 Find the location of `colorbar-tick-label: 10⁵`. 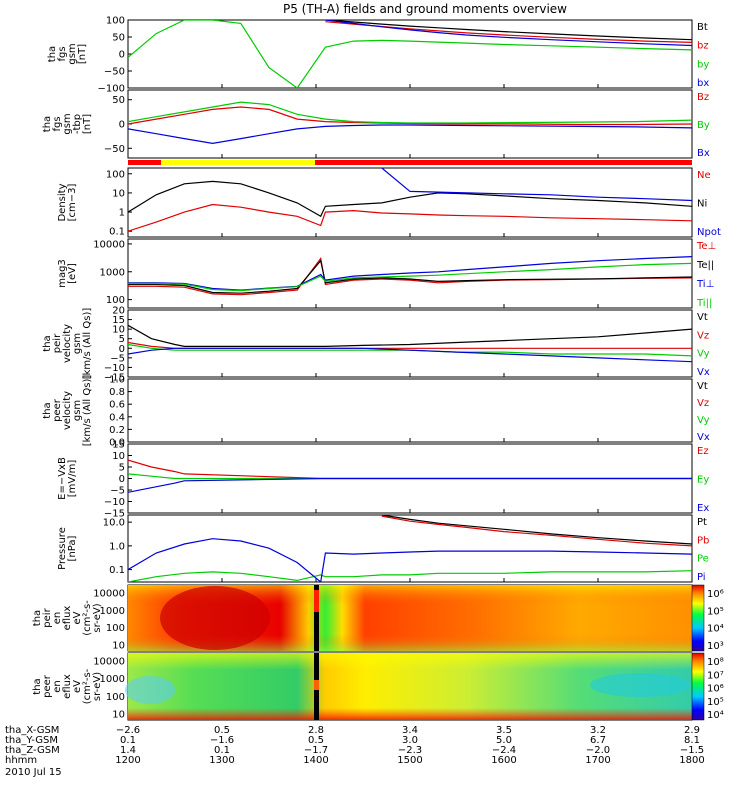

colorbar-tick-label: 10⁵ is located at coordinates (715, 611).